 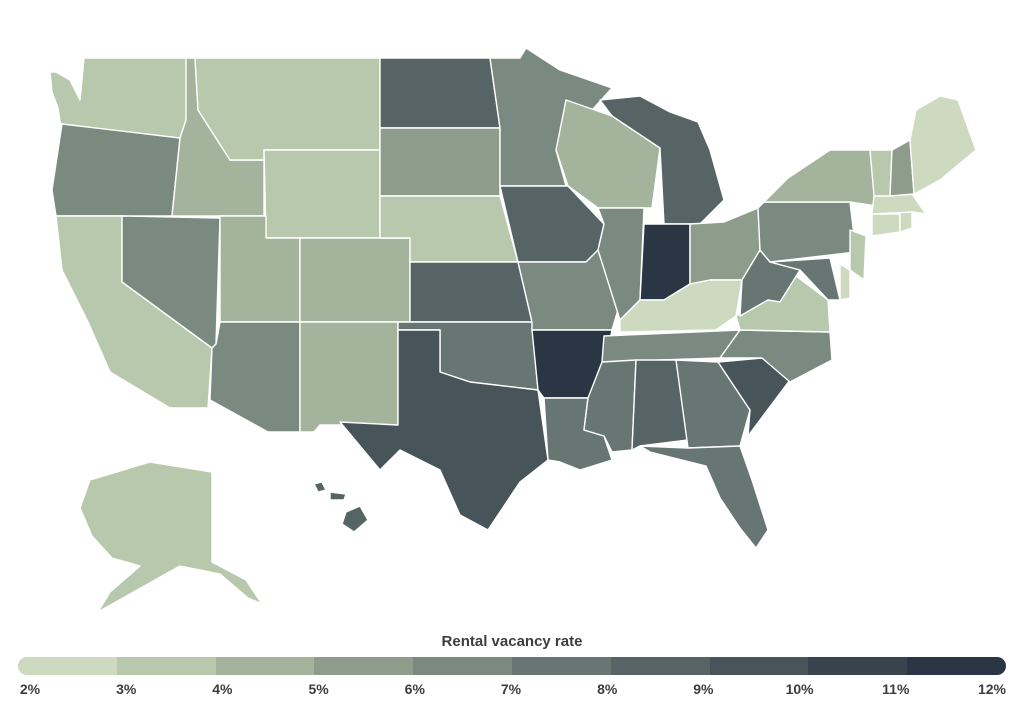 What do you see at coordinates (820, 178) in the screenshot?
I see `state-NY` at bounding box center [820, 178].